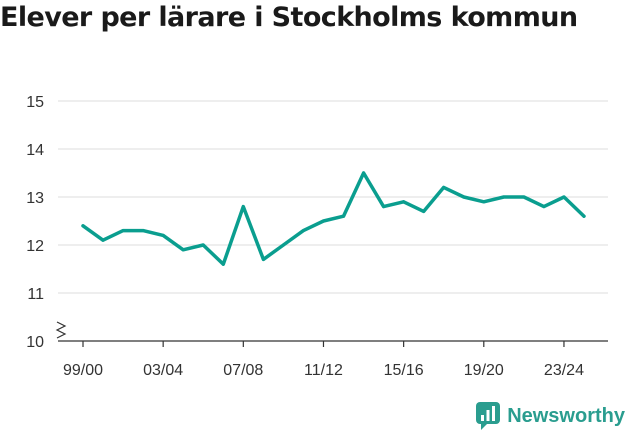 Image resolution: width=631 pixels, height=439 pixels. Describe the element at coordinates (35, 246) in the screenshot. I see `y-tick-label: 12` at that location.